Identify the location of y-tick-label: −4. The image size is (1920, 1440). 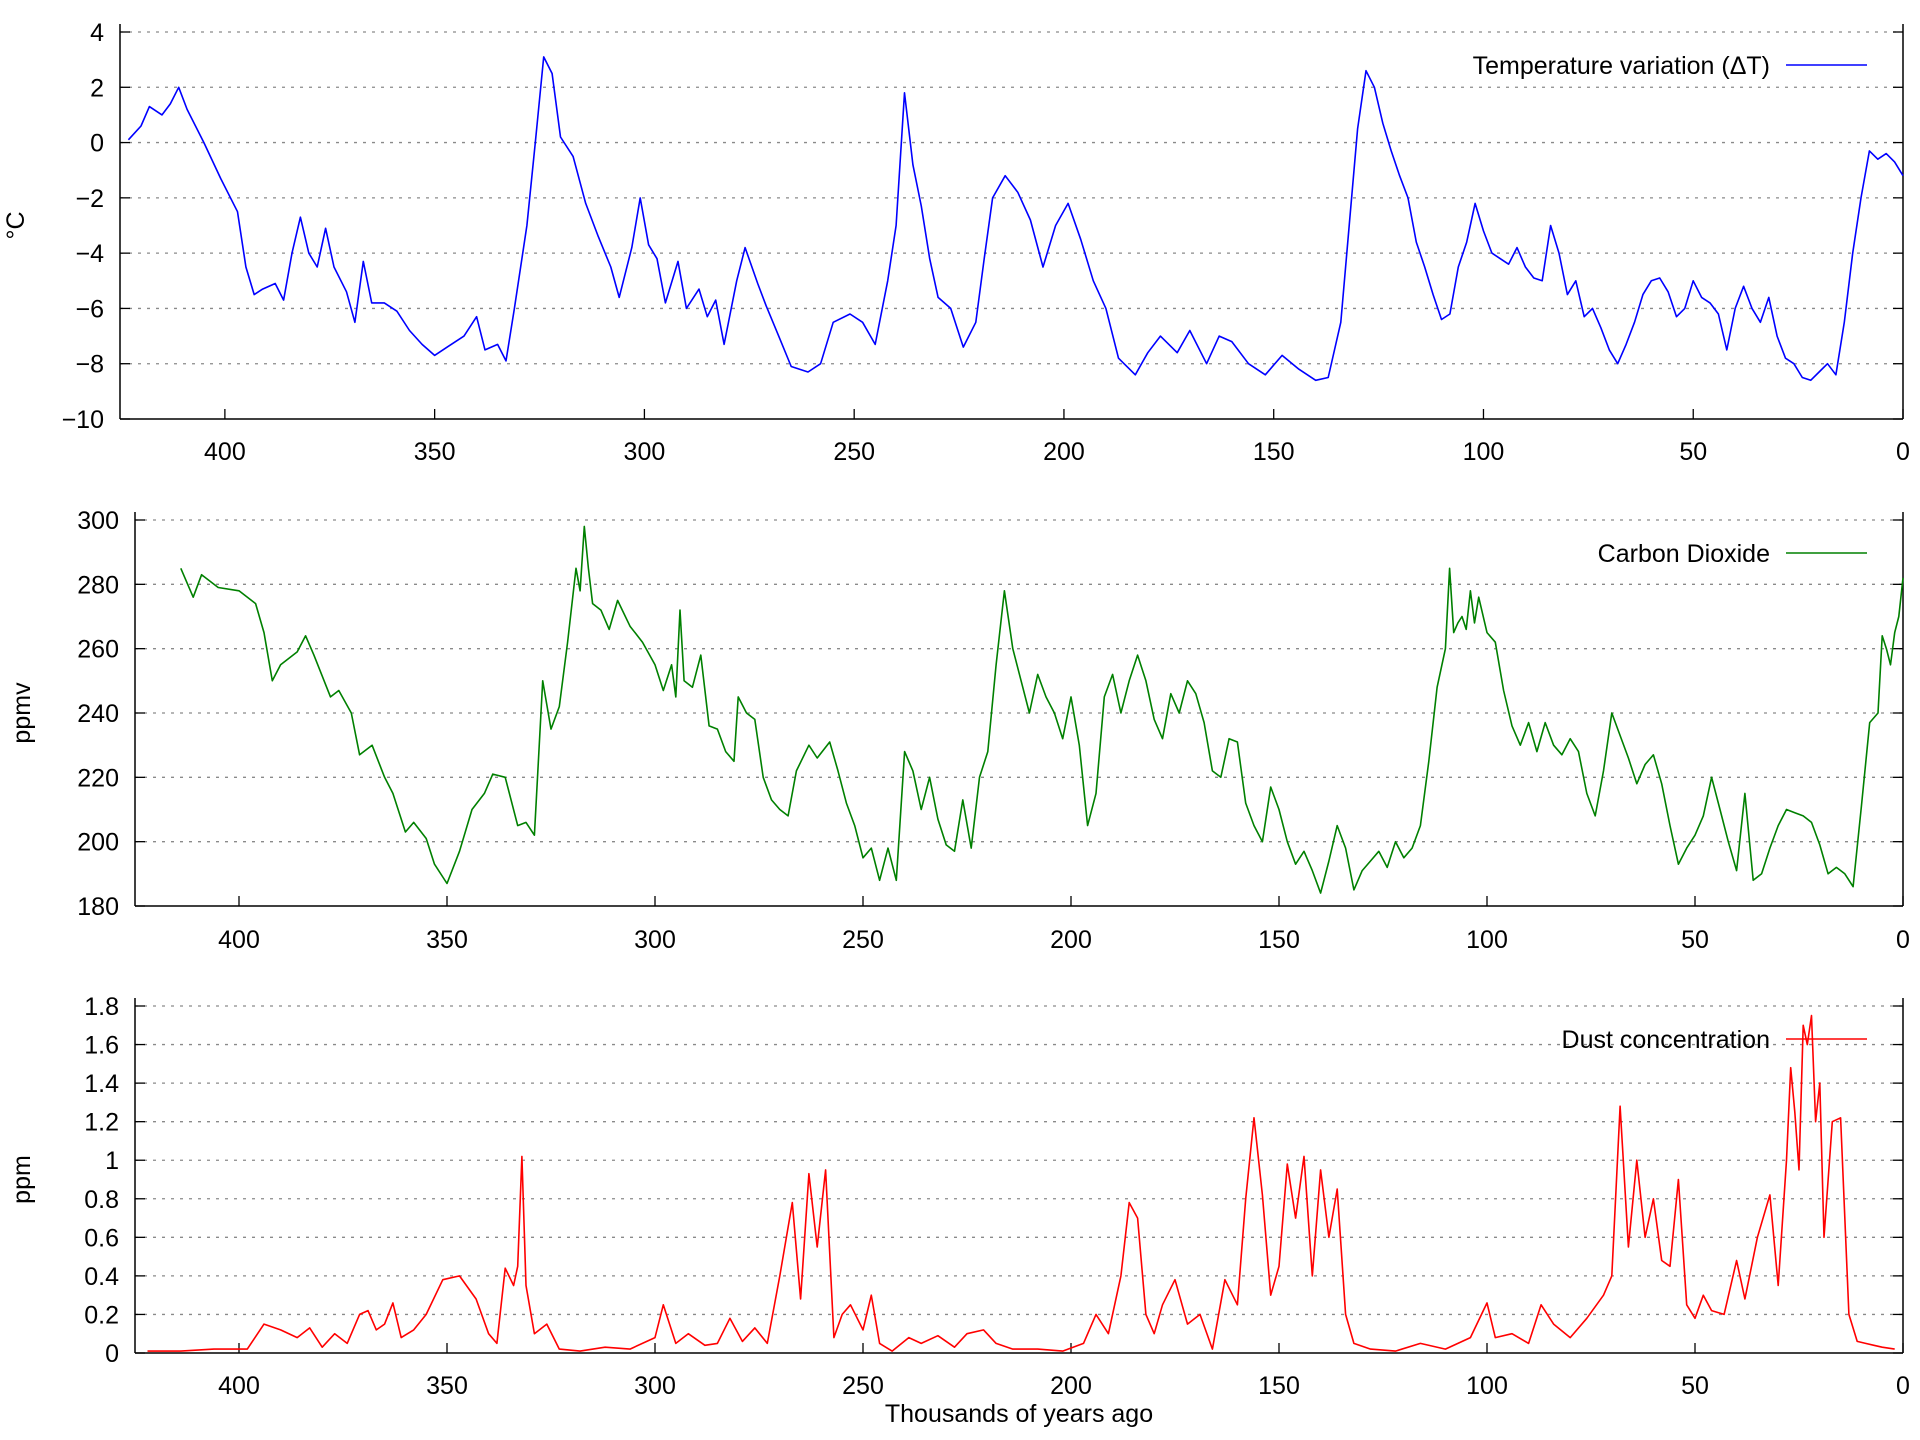
(89, 254).